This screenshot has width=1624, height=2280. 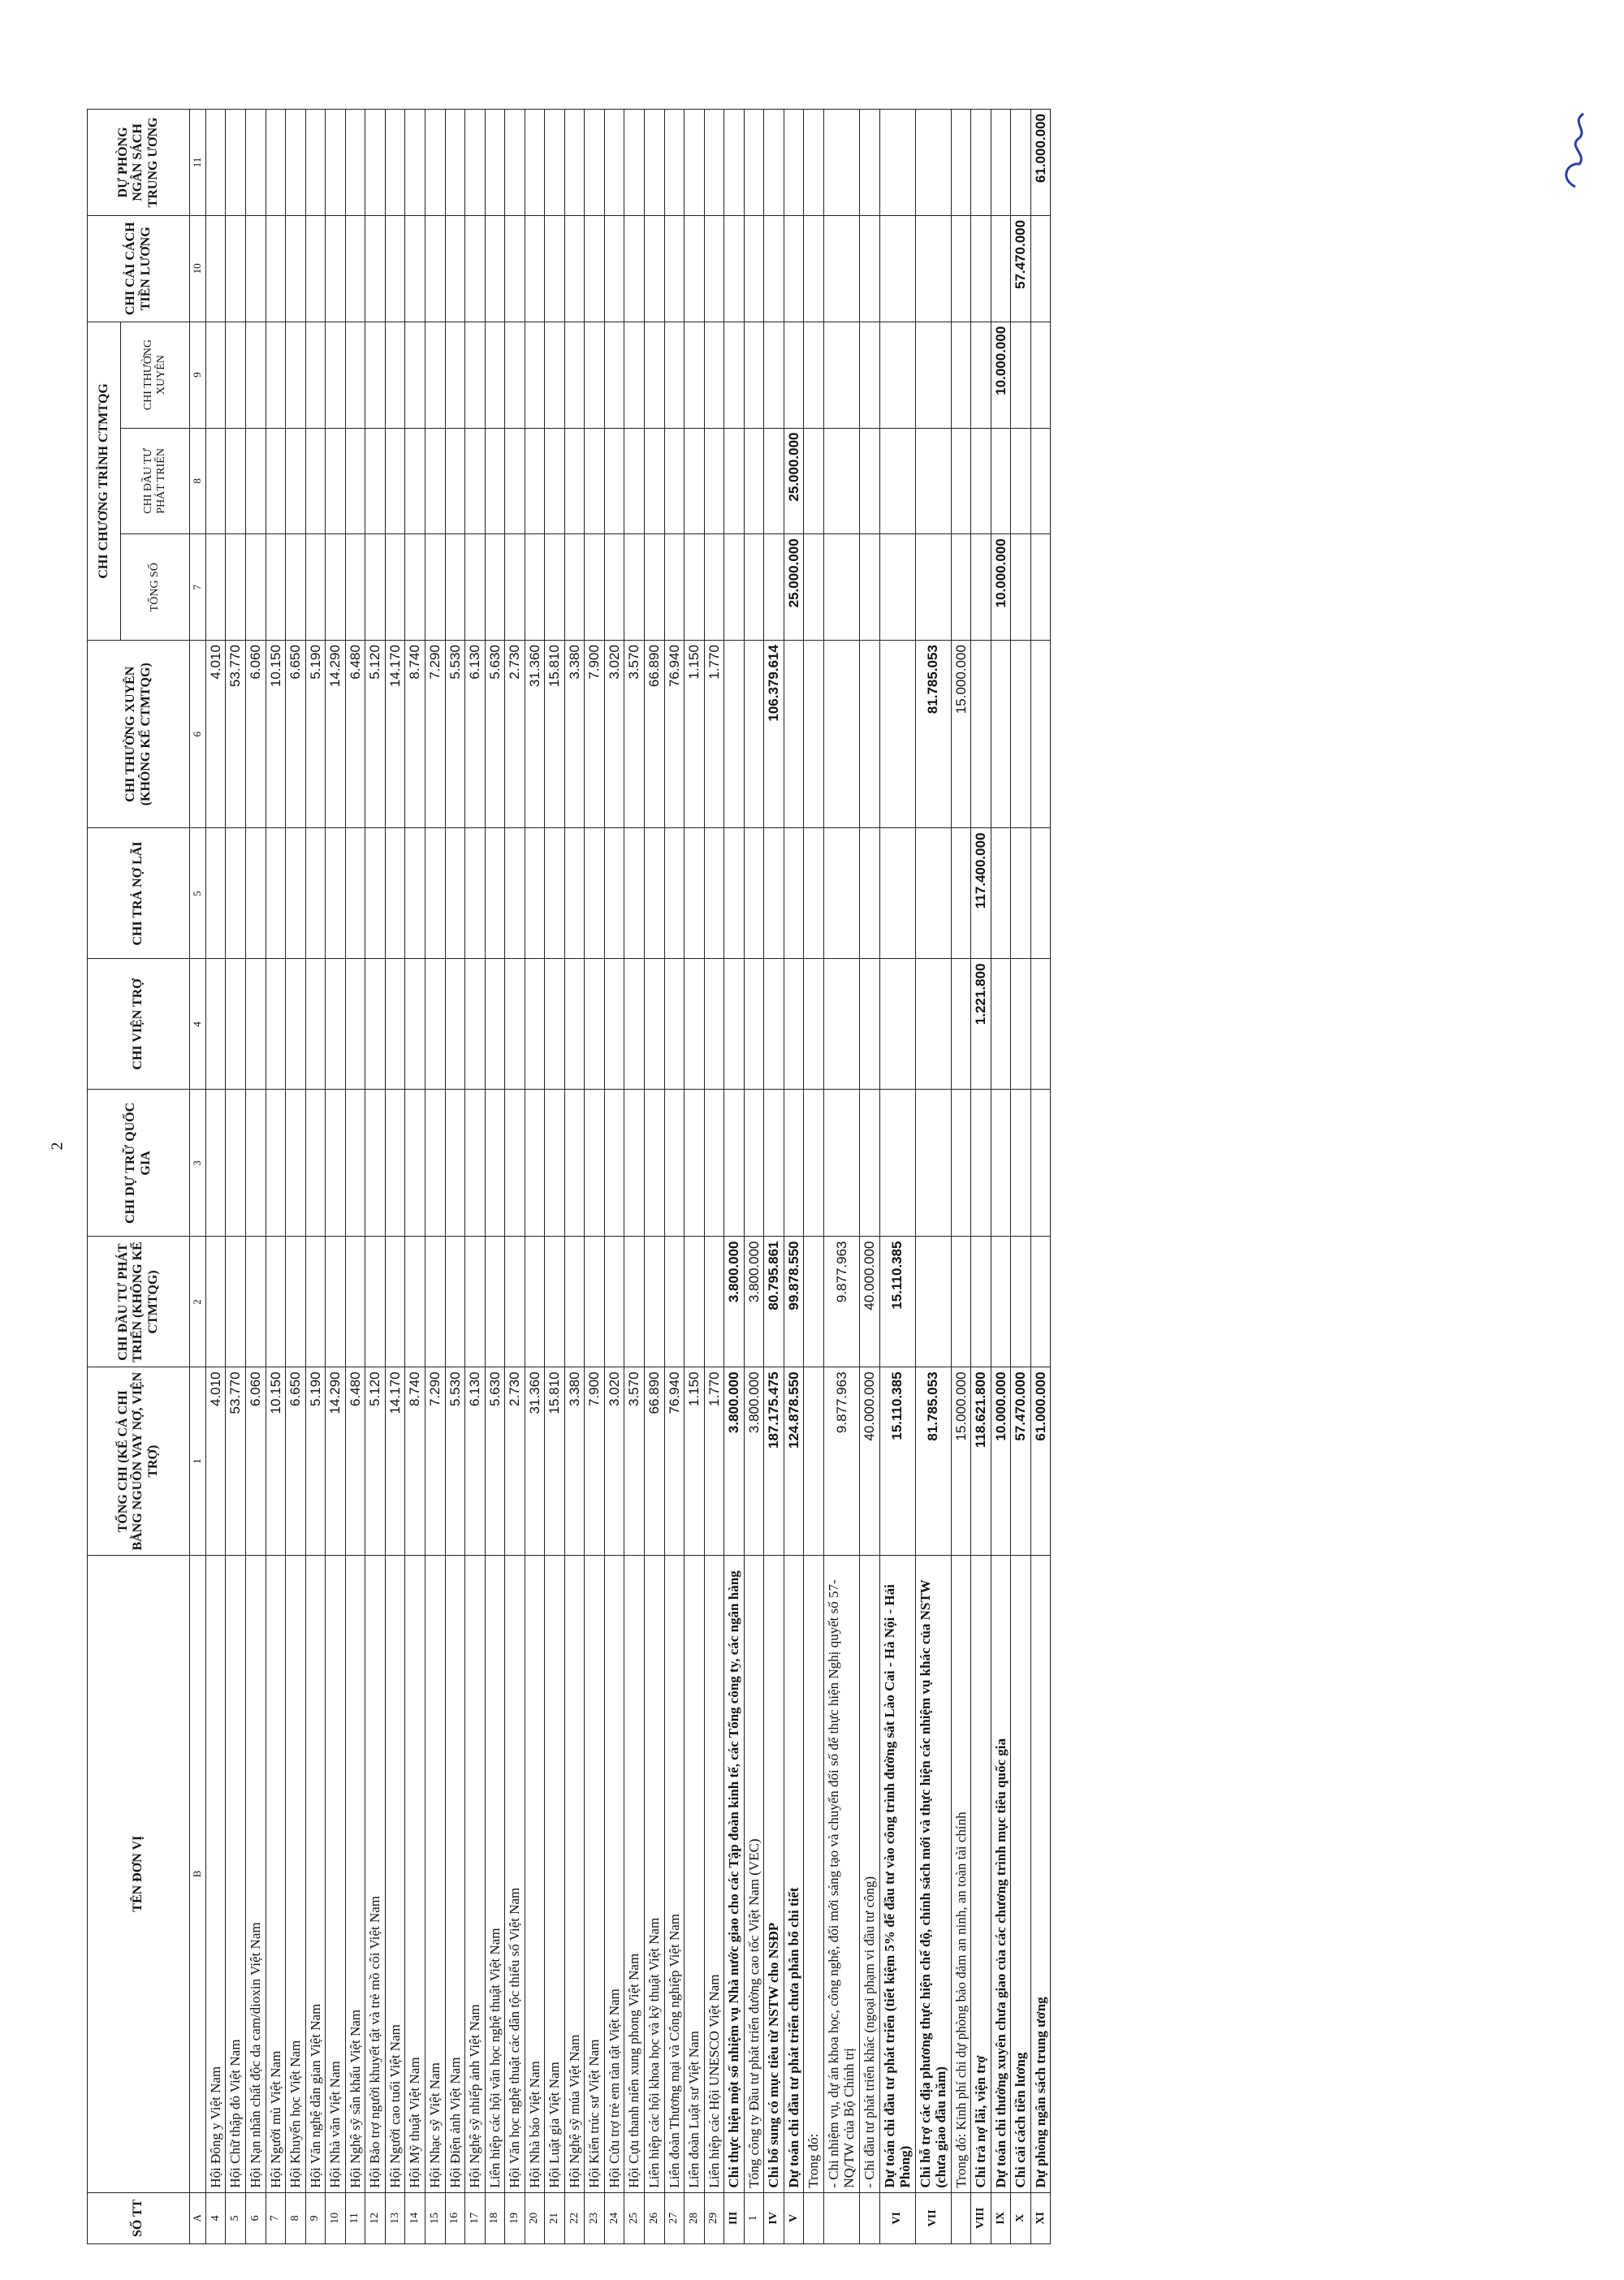 I want to click on cell: 15.000.000, so click(x=961, y=1461).